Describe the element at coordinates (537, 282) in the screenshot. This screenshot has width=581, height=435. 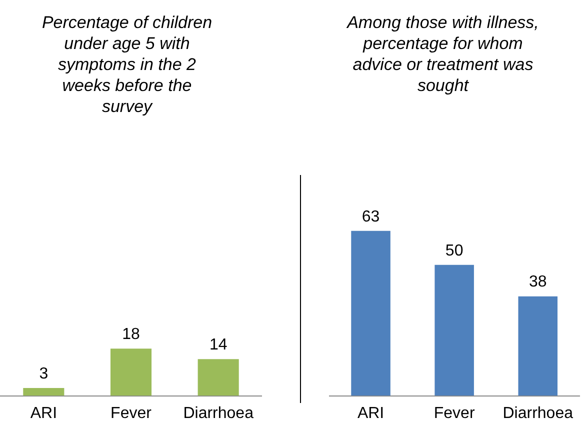
I see `data-label: 38` at that location.